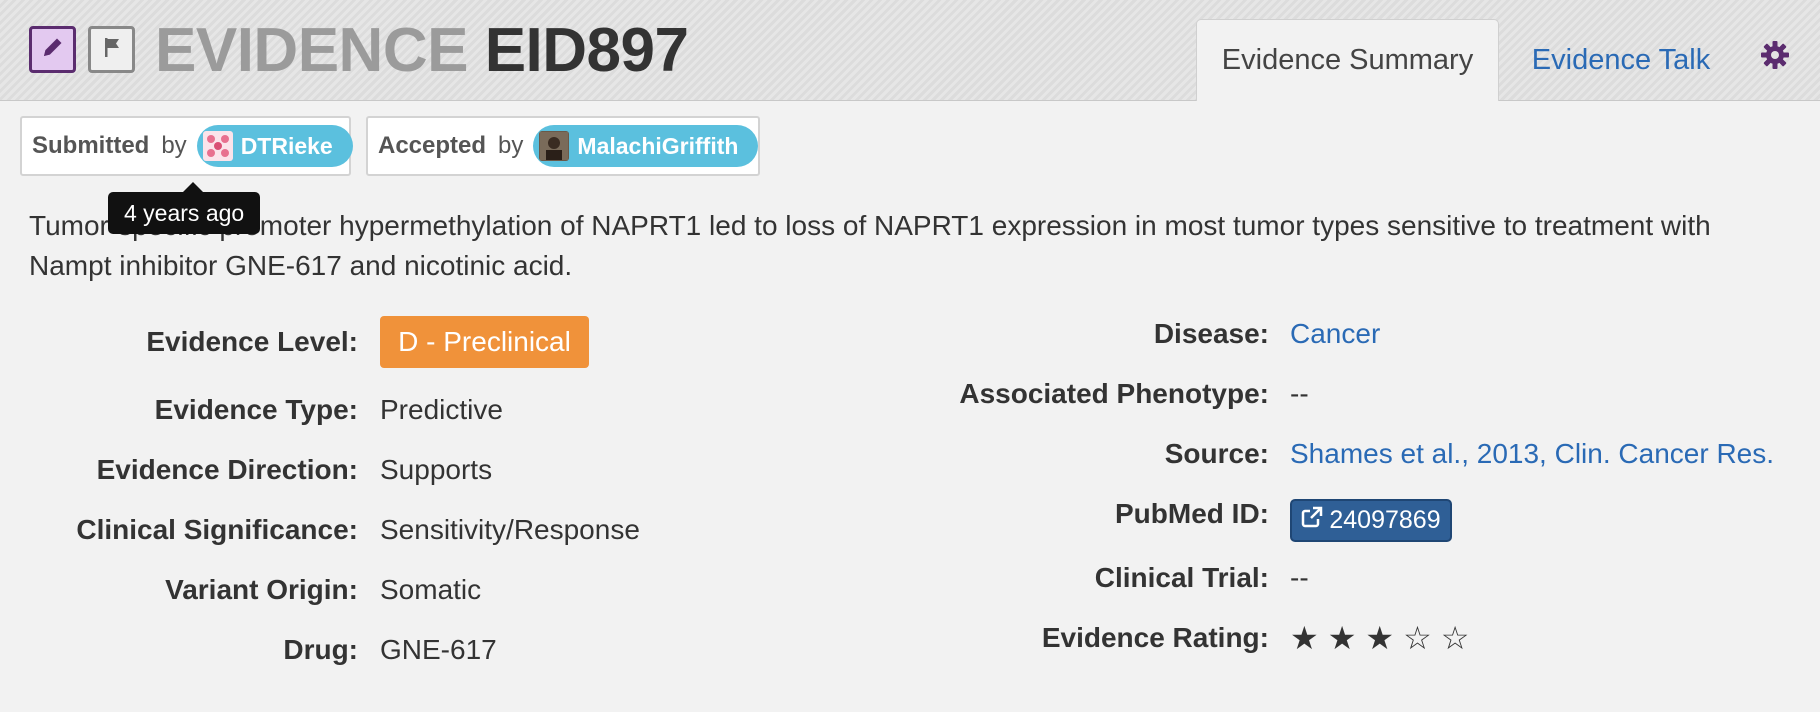  Describe the element at coordinates (252, 341) in the screenshot. I see `evidence-level-label: Evidence Level:` at that location.